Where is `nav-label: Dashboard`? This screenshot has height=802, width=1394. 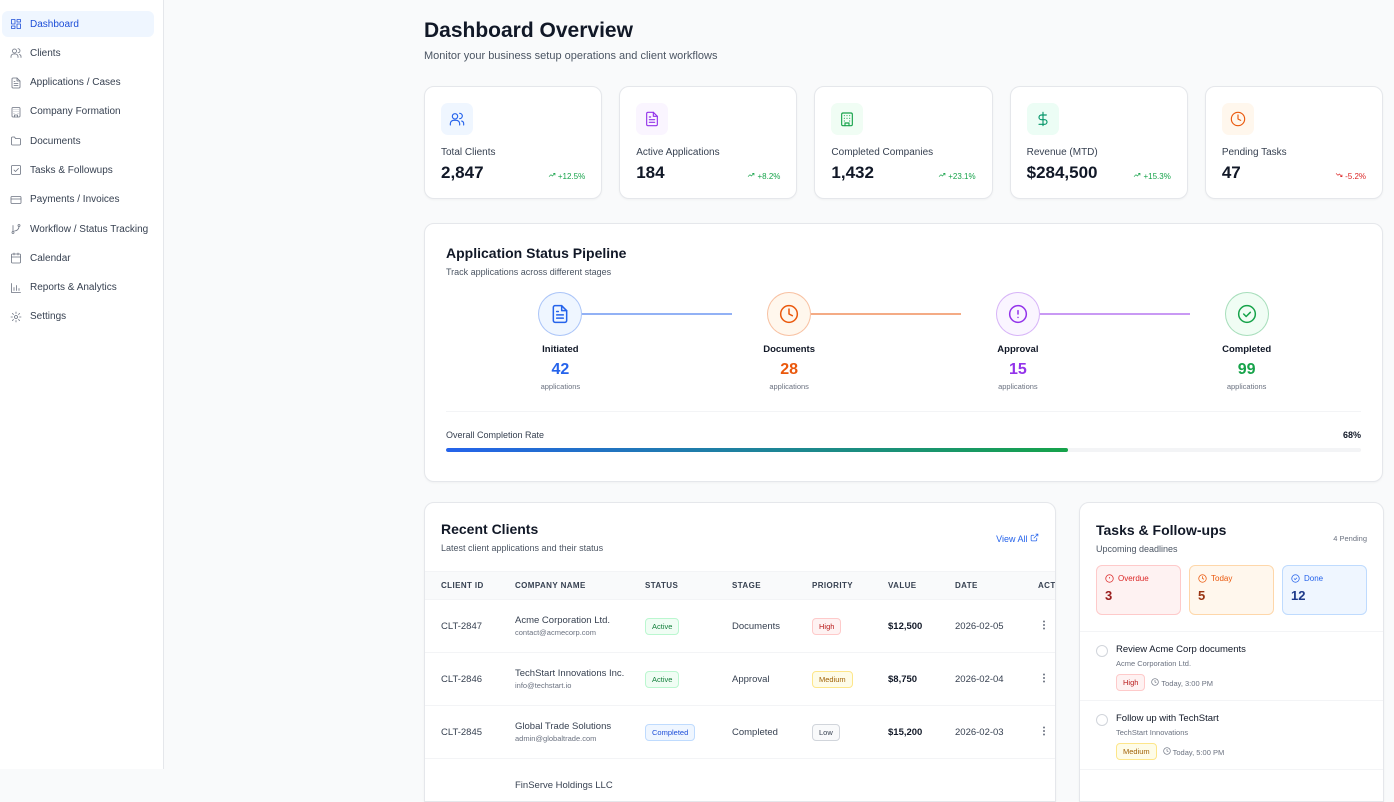
nav-label: Dashboard is located at coordinates (54, 24).